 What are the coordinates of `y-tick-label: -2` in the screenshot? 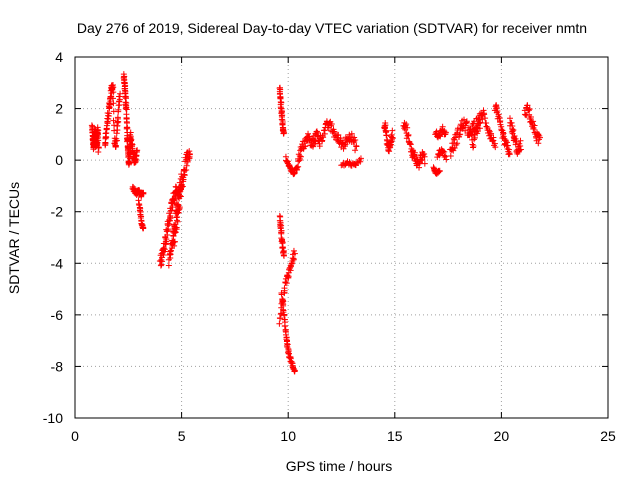 It's located at (57, 212).